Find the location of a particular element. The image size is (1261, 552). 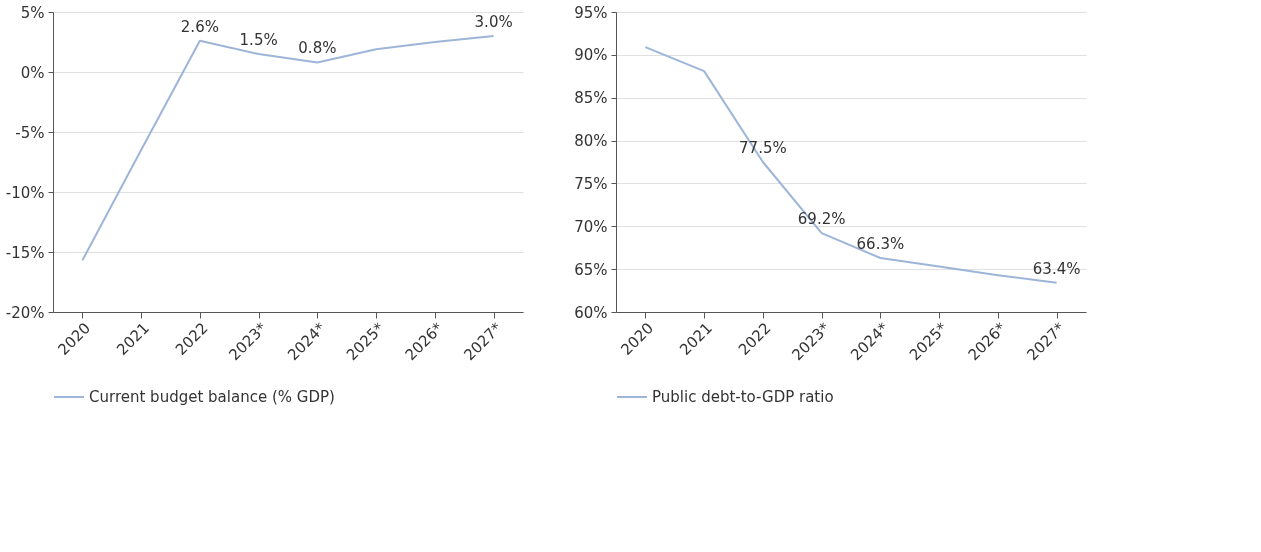

y-tick-label: 65% is located at coordinates (591, 269).